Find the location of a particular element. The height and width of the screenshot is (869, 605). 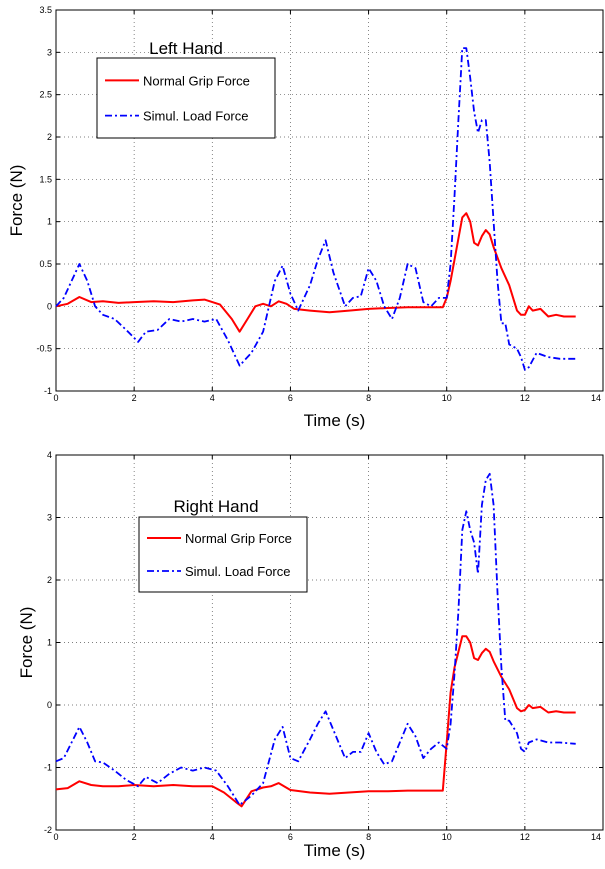

y-tick-label: 4 is located at coordinates (49, 455).